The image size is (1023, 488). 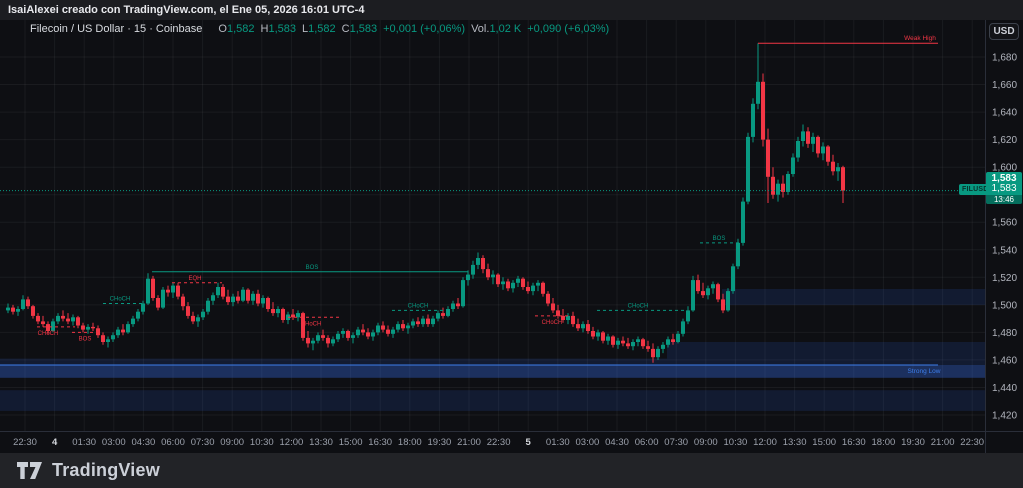 What do you see at coordinates (1004, 278) in the screenshot?
I see `svg-text: 1,520` at bounding box center [1004, 278].